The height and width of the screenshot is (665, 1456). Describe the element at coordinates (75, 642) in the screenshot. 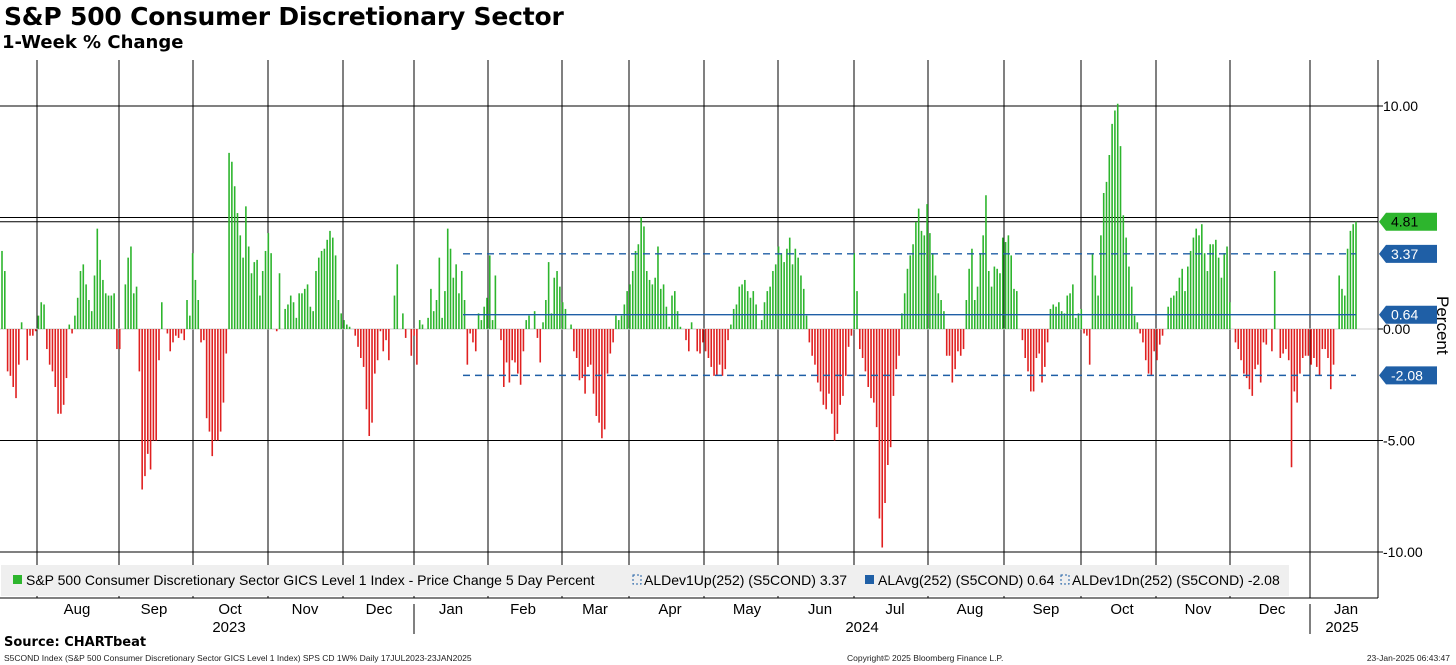

I see `source-note: Source: CHARTbeat` at that location.